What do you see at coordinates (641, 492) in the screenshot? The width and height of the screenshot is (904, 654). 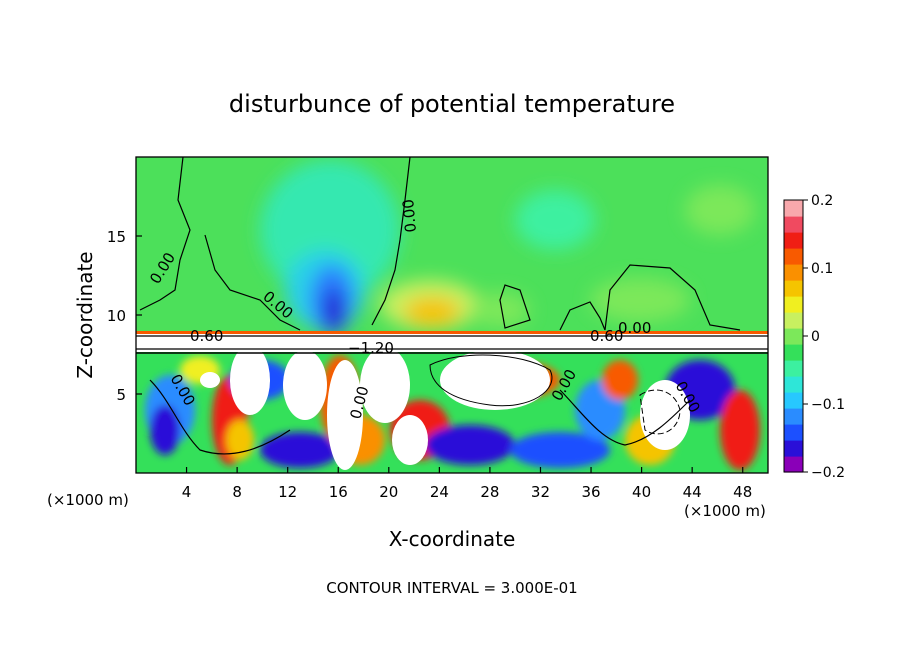 I see `x-tick-label: 40` at bounding box center [641, 492].